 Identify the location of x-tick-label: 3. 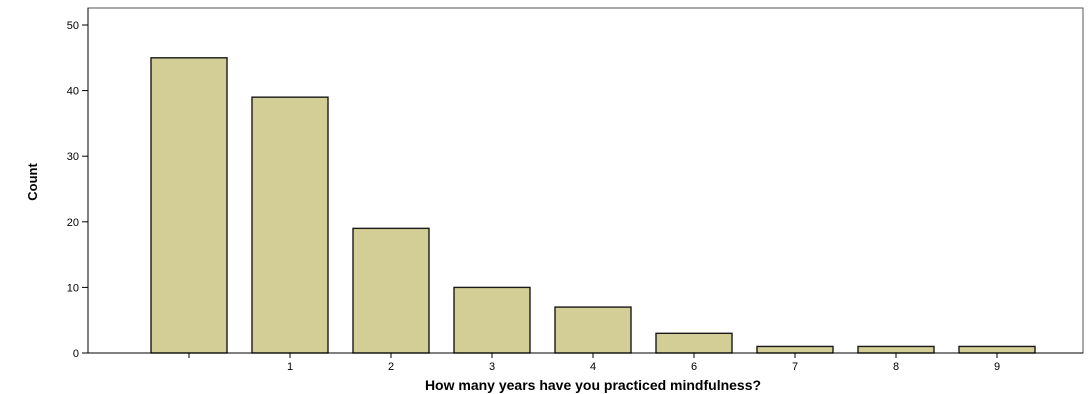
(492, 367).